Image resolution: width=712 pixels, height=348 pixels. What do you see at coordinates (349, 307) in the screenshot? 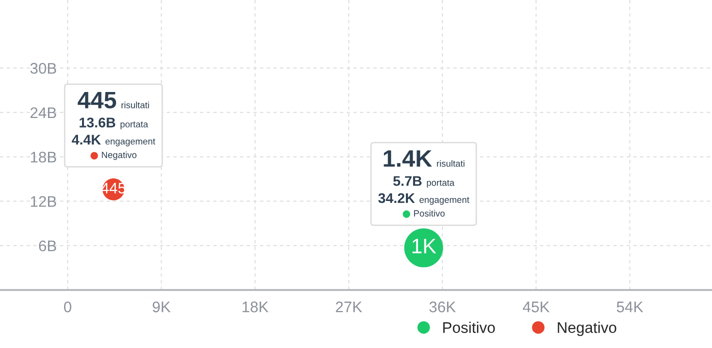
I see `x-tick-label: 27K` at bounding box center [349, 307].